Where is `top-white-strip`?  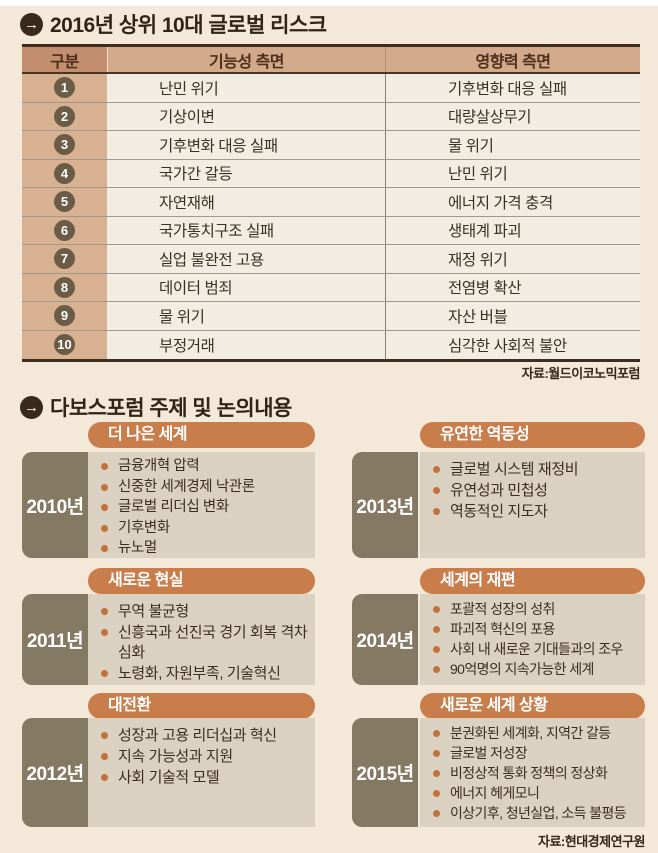 top-white-strip is located at coordinates (329, 3).